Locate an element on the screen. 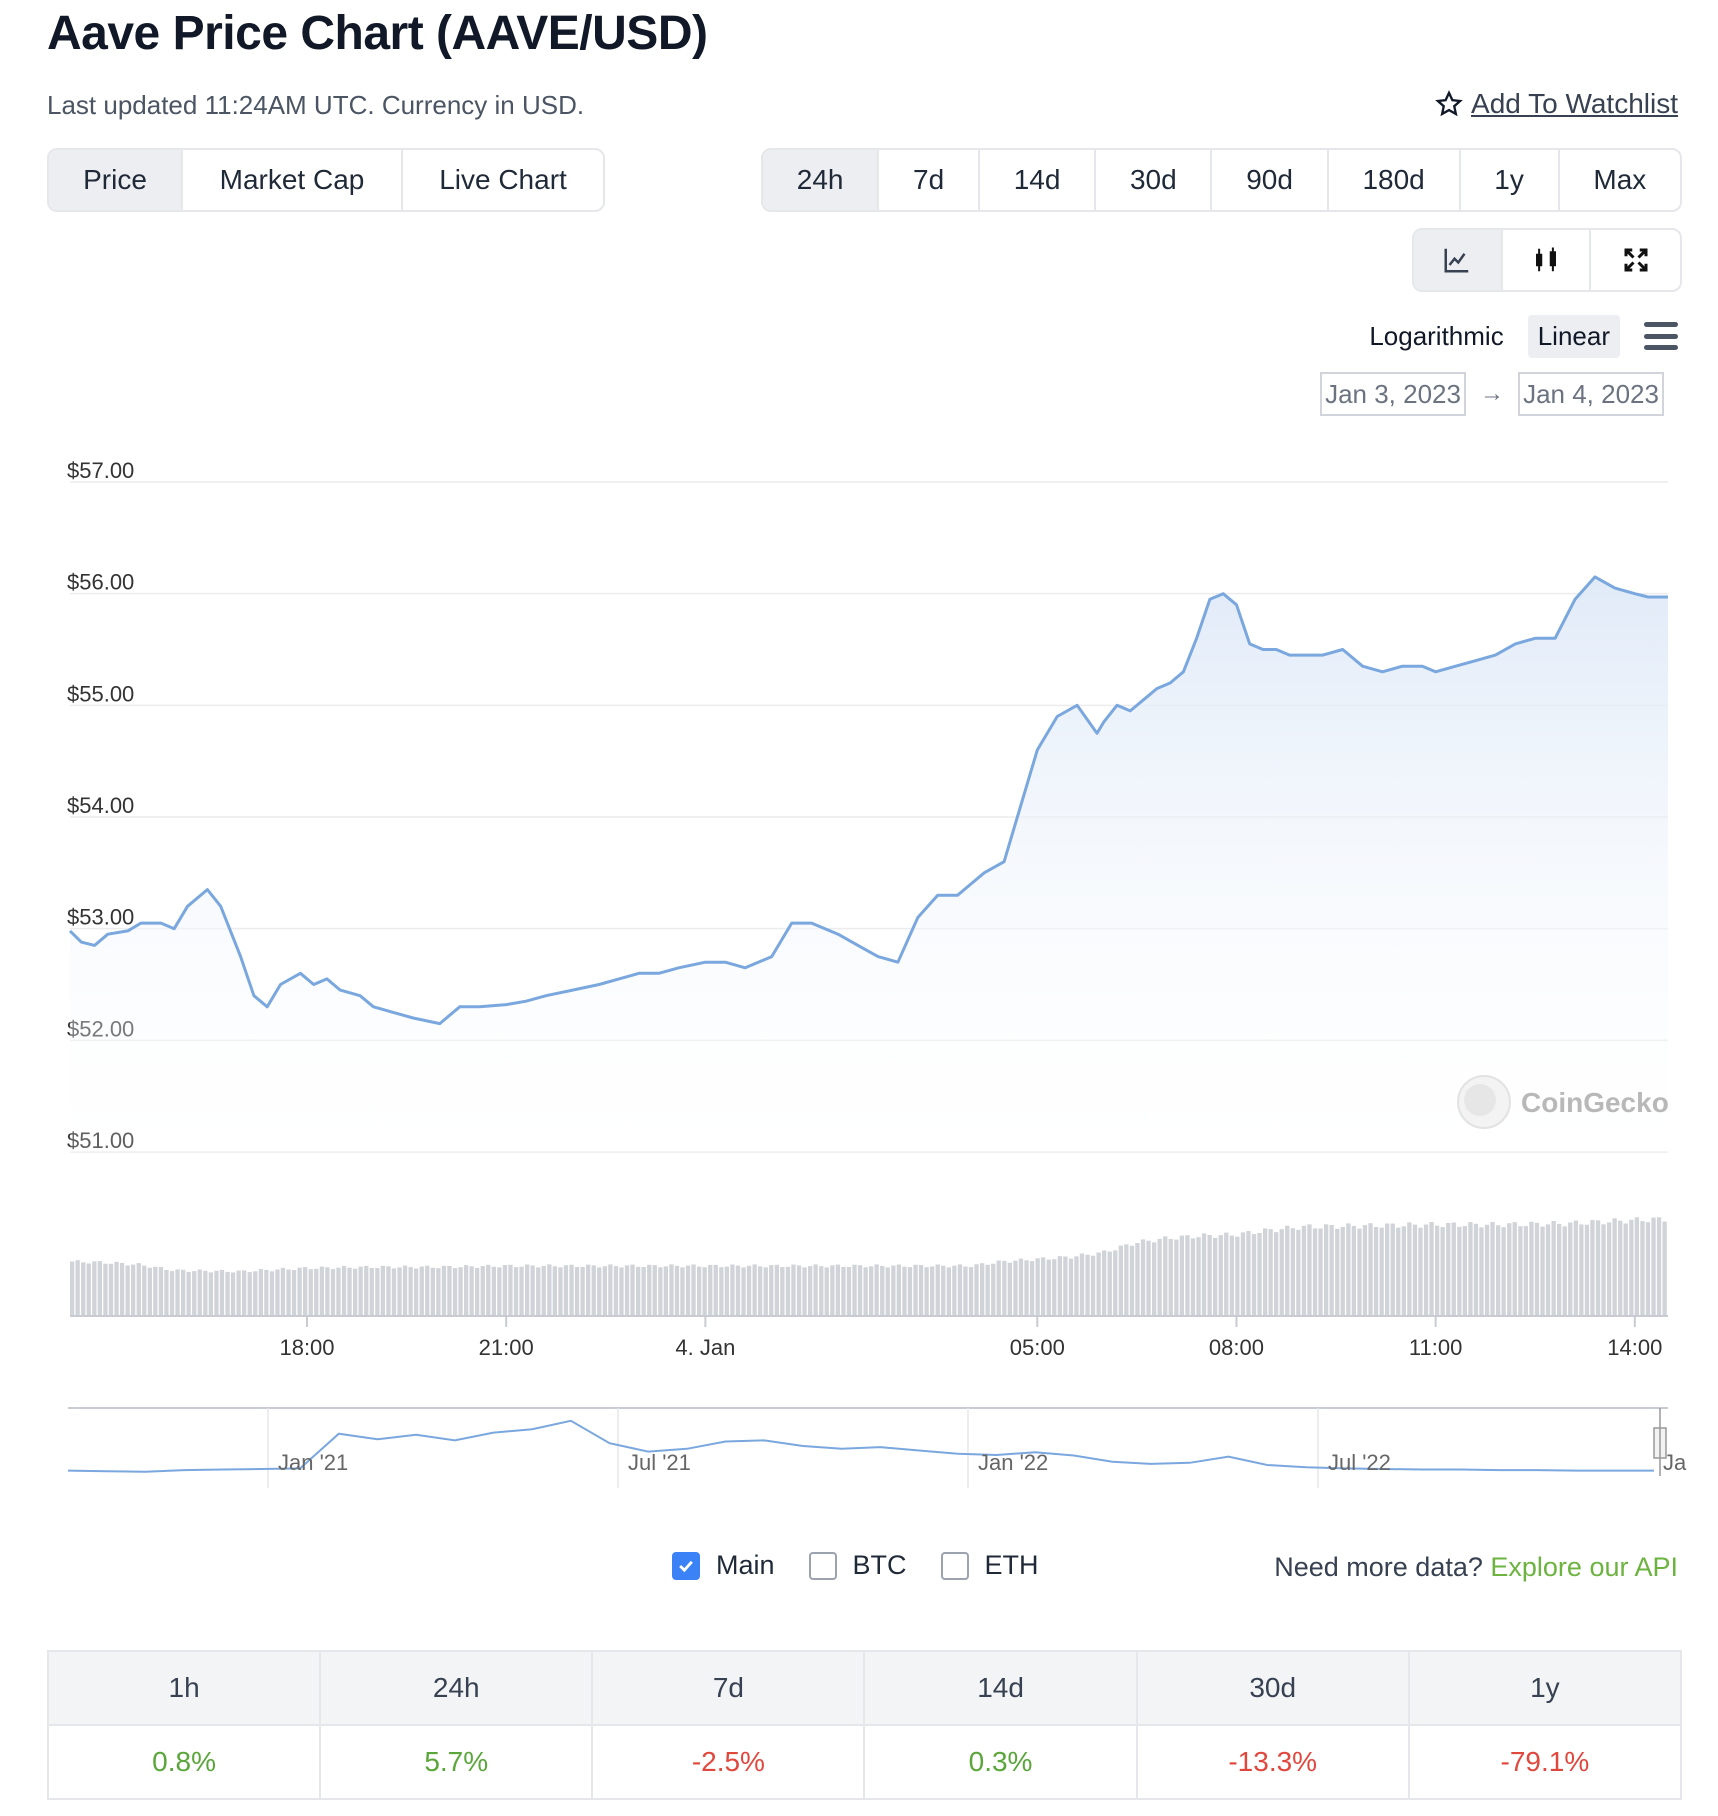  navigator-label: Jul '21 is located at coordinates (659, 1462).